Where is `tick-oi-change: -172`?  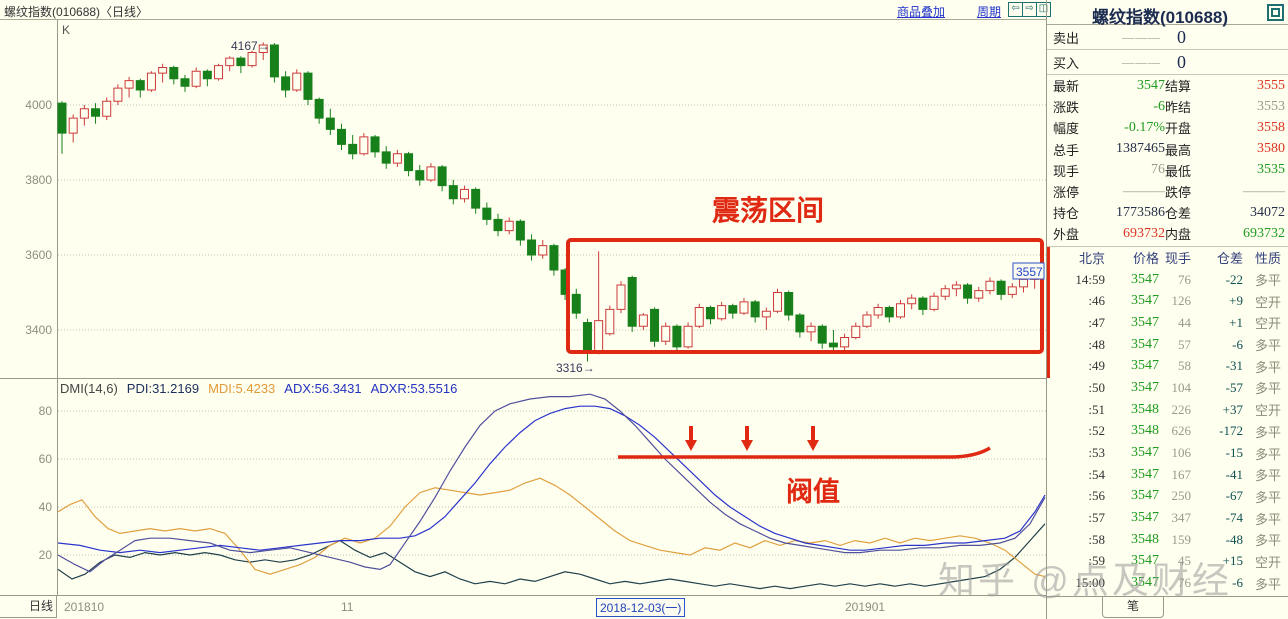 tick-oi-change: -172 is located at coordinates (1231, 431).